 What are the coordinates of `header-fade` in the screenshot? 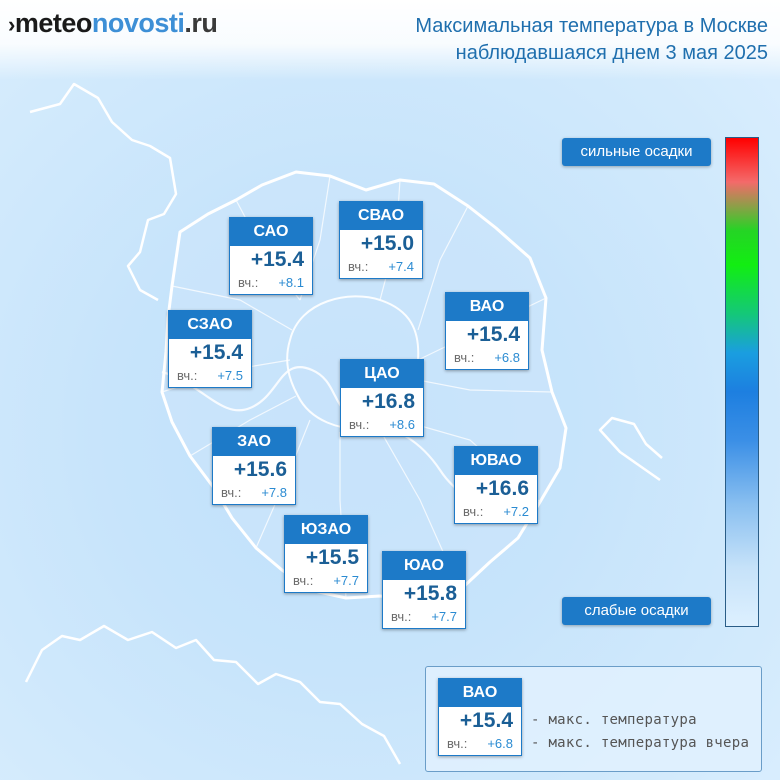 It's located at (390, 40).